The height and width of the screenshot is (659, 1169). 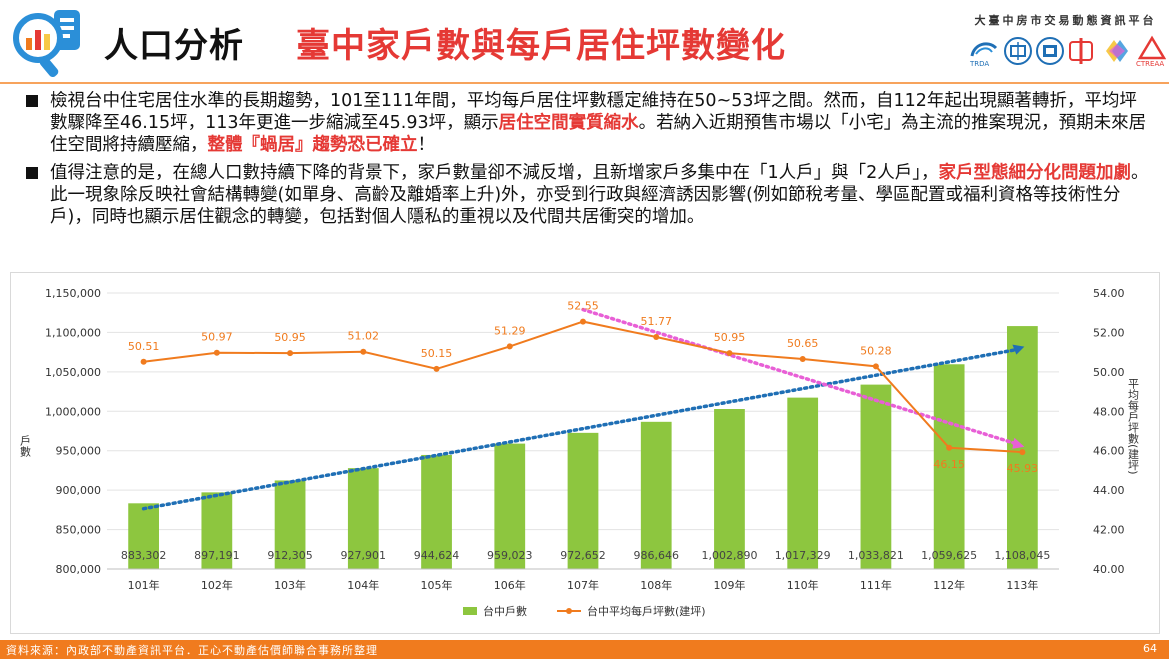 I want to click on line-value-label: 51.29, so click(x=510, y=330).